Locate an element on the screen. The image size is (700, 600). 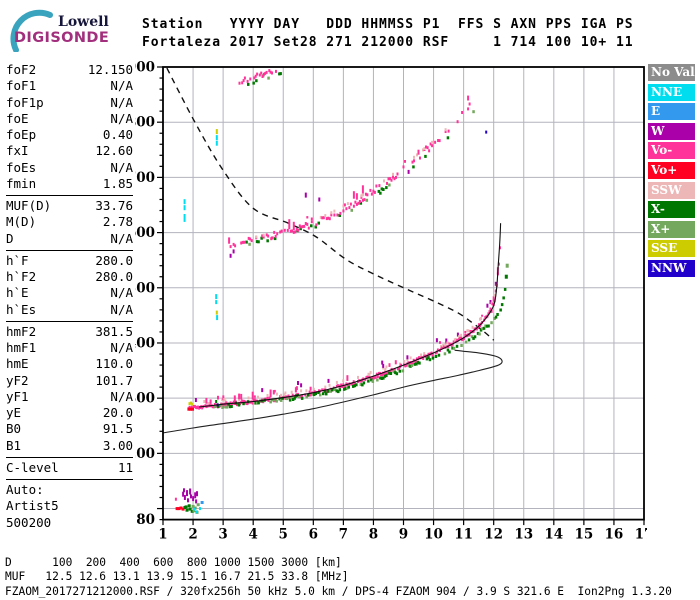
parameter-label: yE is located at coordinates (14, 412).